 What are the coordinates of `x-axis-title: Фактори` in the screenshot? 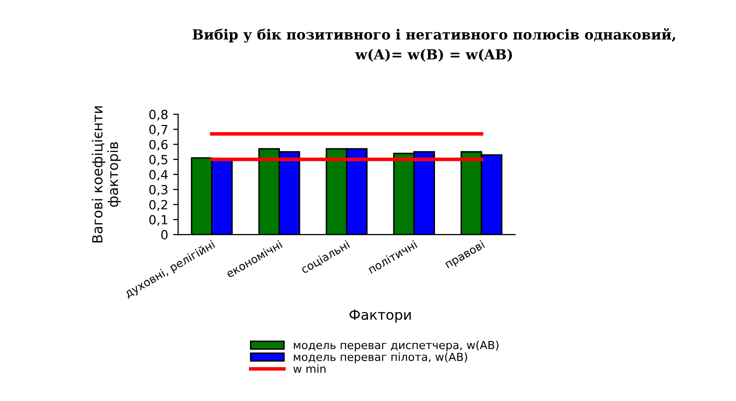 It's located at (380, 316).